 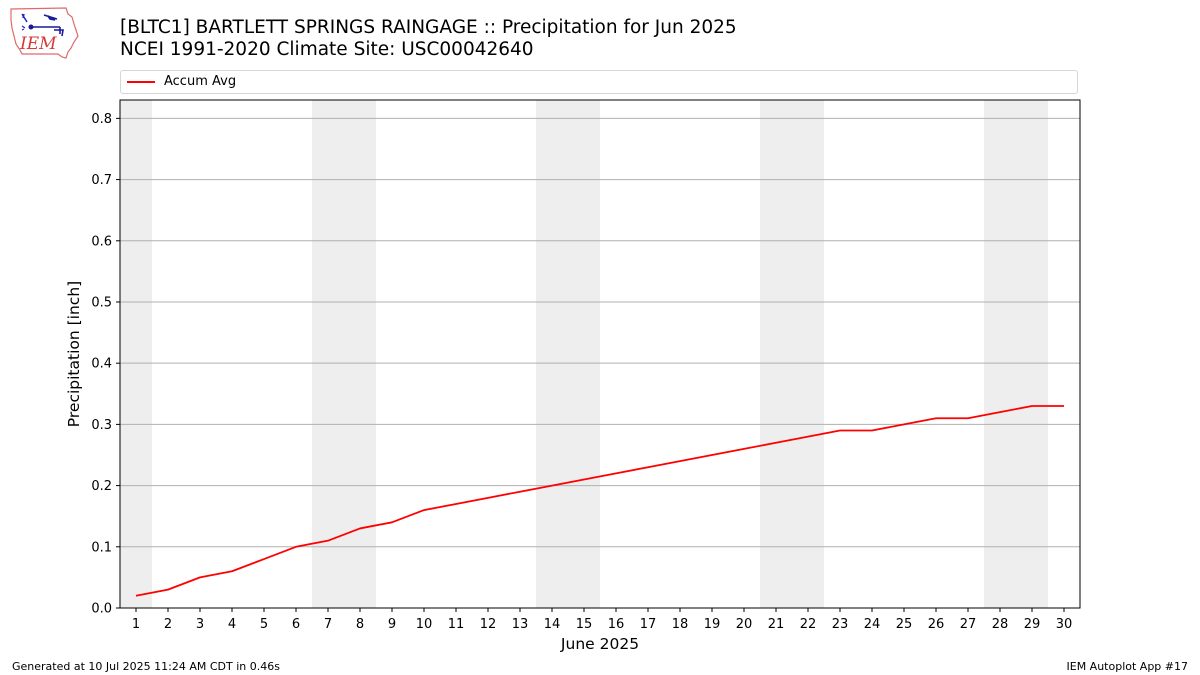 I want to click on legend-swatch-accum-avg, so click(x=141, y=82).